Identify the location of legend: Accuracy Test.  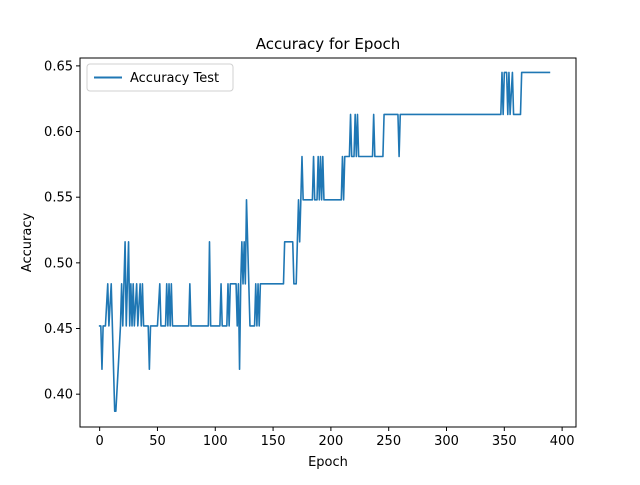
(160, 77).